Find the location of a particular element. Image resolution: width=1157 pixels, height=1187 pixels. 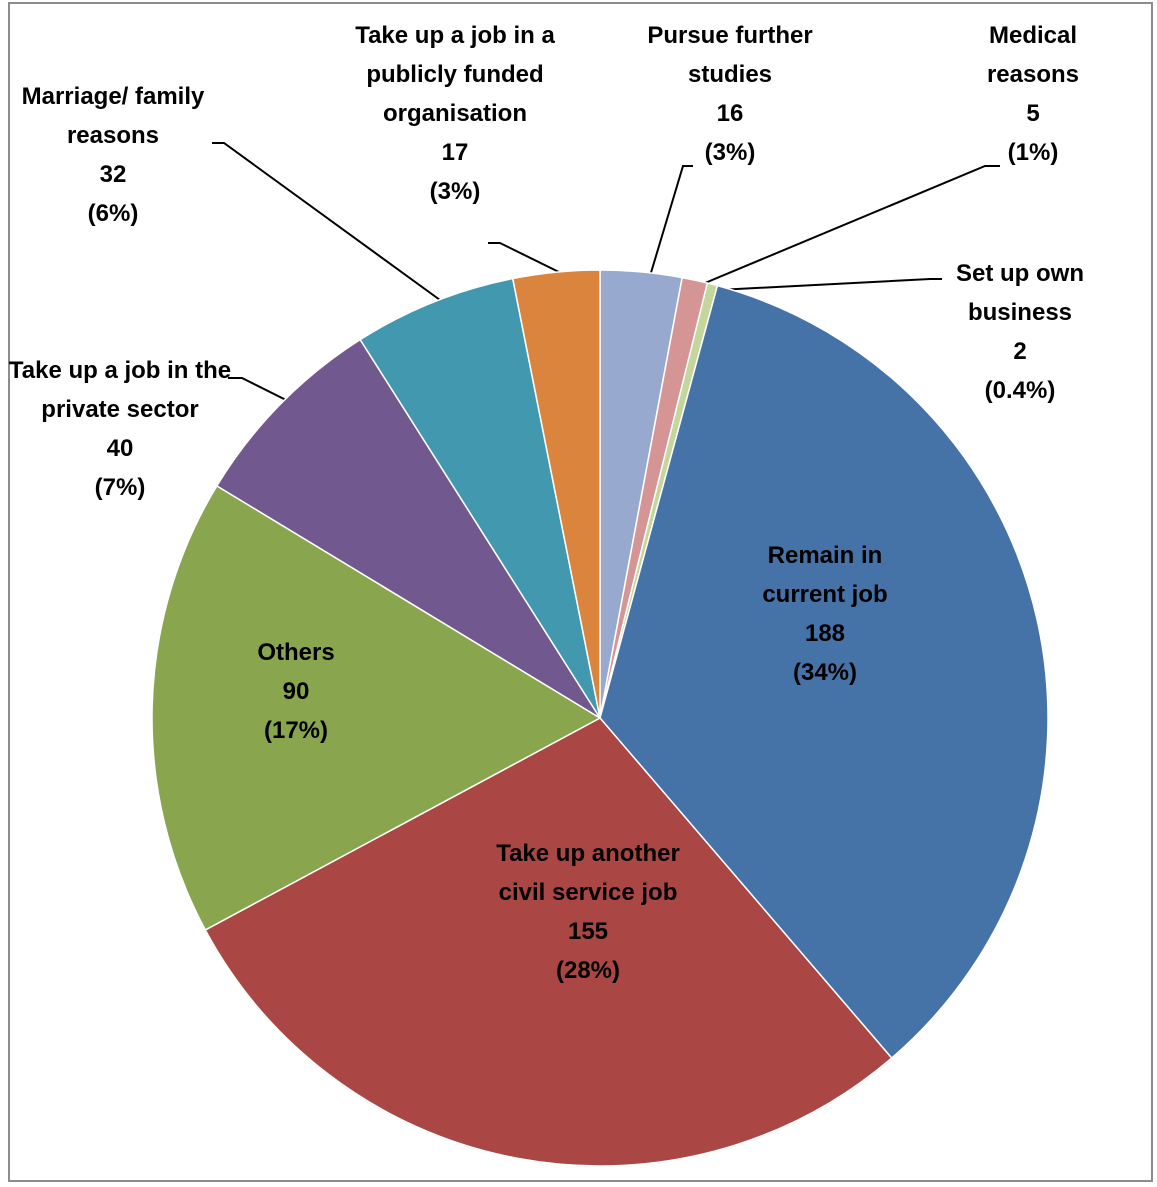

percentage-label: (1%) is located at coordinates (1033, 152).